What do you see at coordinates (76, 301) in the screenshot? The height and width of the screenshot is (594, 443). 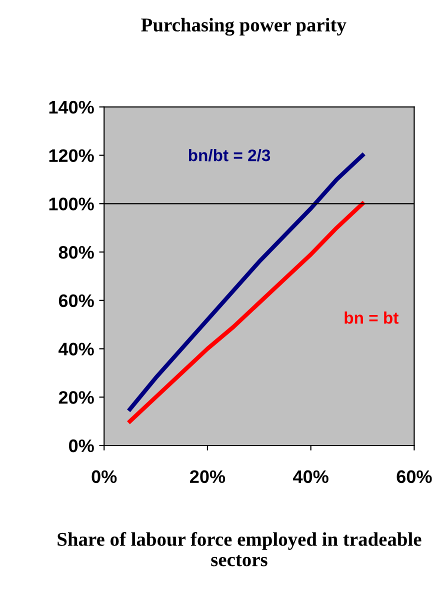 I see `y-tick-label: 60%` at bounding box center [76, 301].